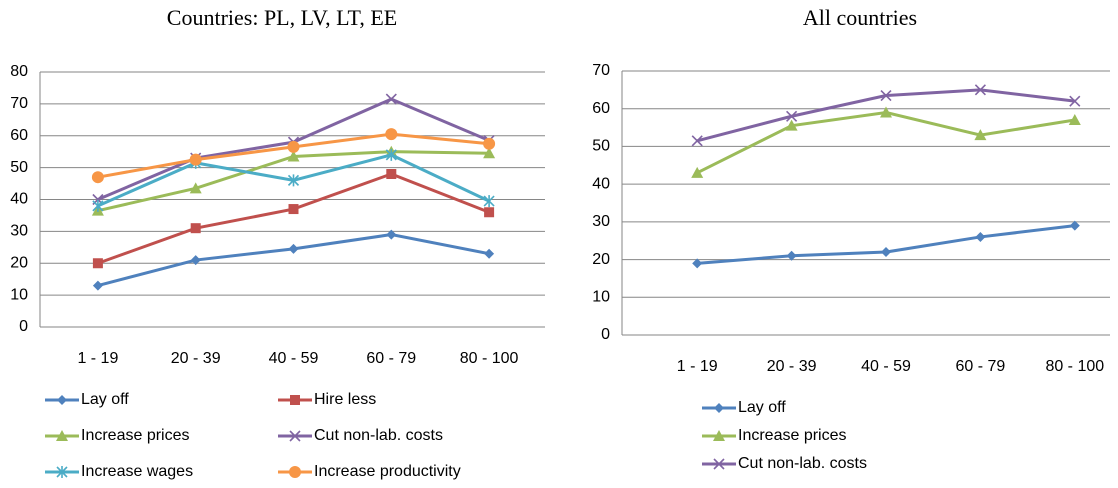  Describe the element at coordinates (860, 17) in the screenshot. I see `chart-title: All countries` at that location.